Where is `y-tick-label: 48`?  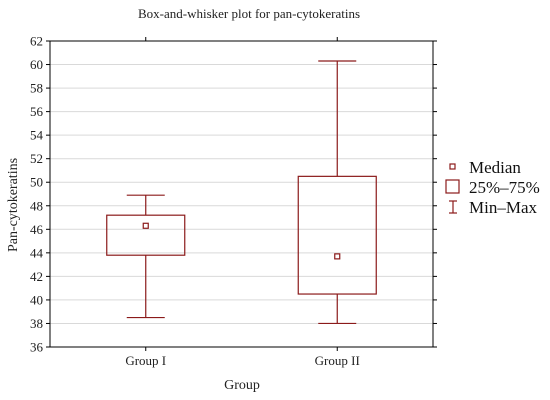 y-tick-label: 48 is located at coordinates (36, 205).